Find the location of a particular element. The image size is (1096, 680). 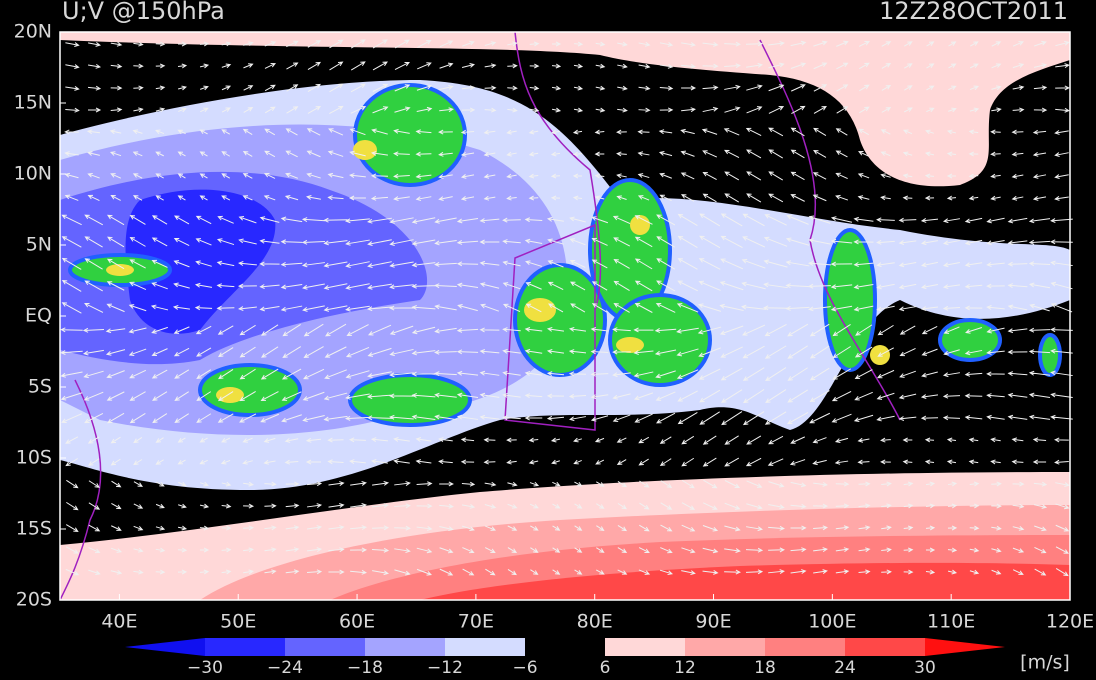

lat-label: 20N is located at coordinates (33, 32).